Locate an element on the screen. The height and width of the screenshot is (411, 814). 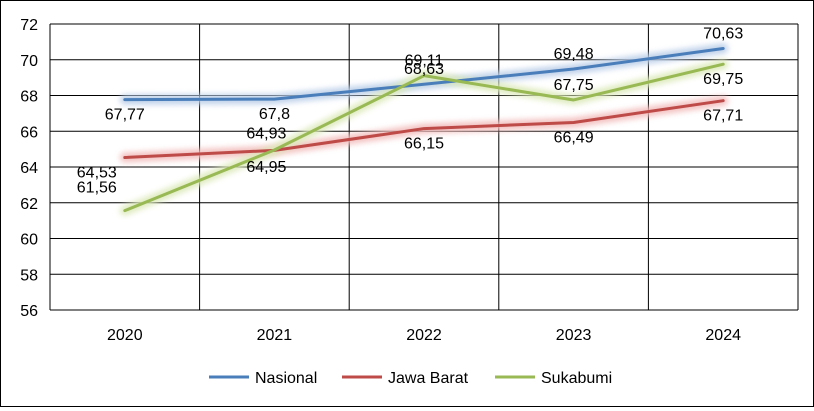
data-label: 70,63 is located at coordinates (723, 33).